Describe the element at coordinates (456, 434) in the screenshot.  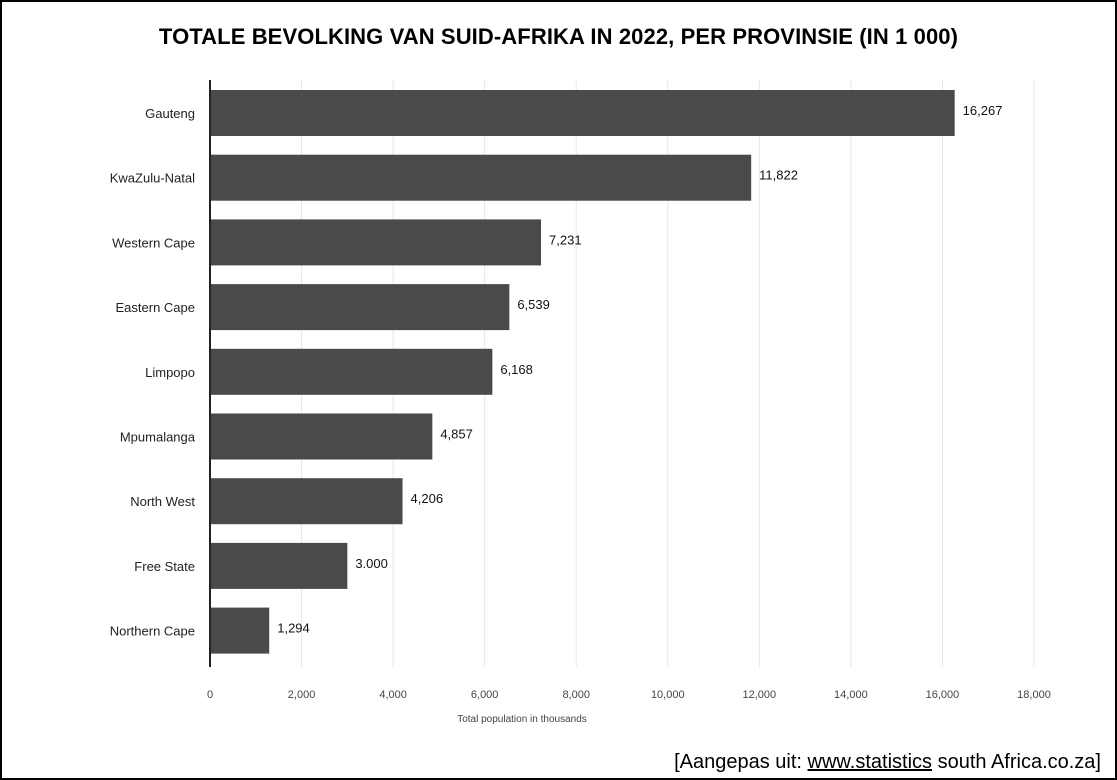
I see `value-label: 4,857` at that location.